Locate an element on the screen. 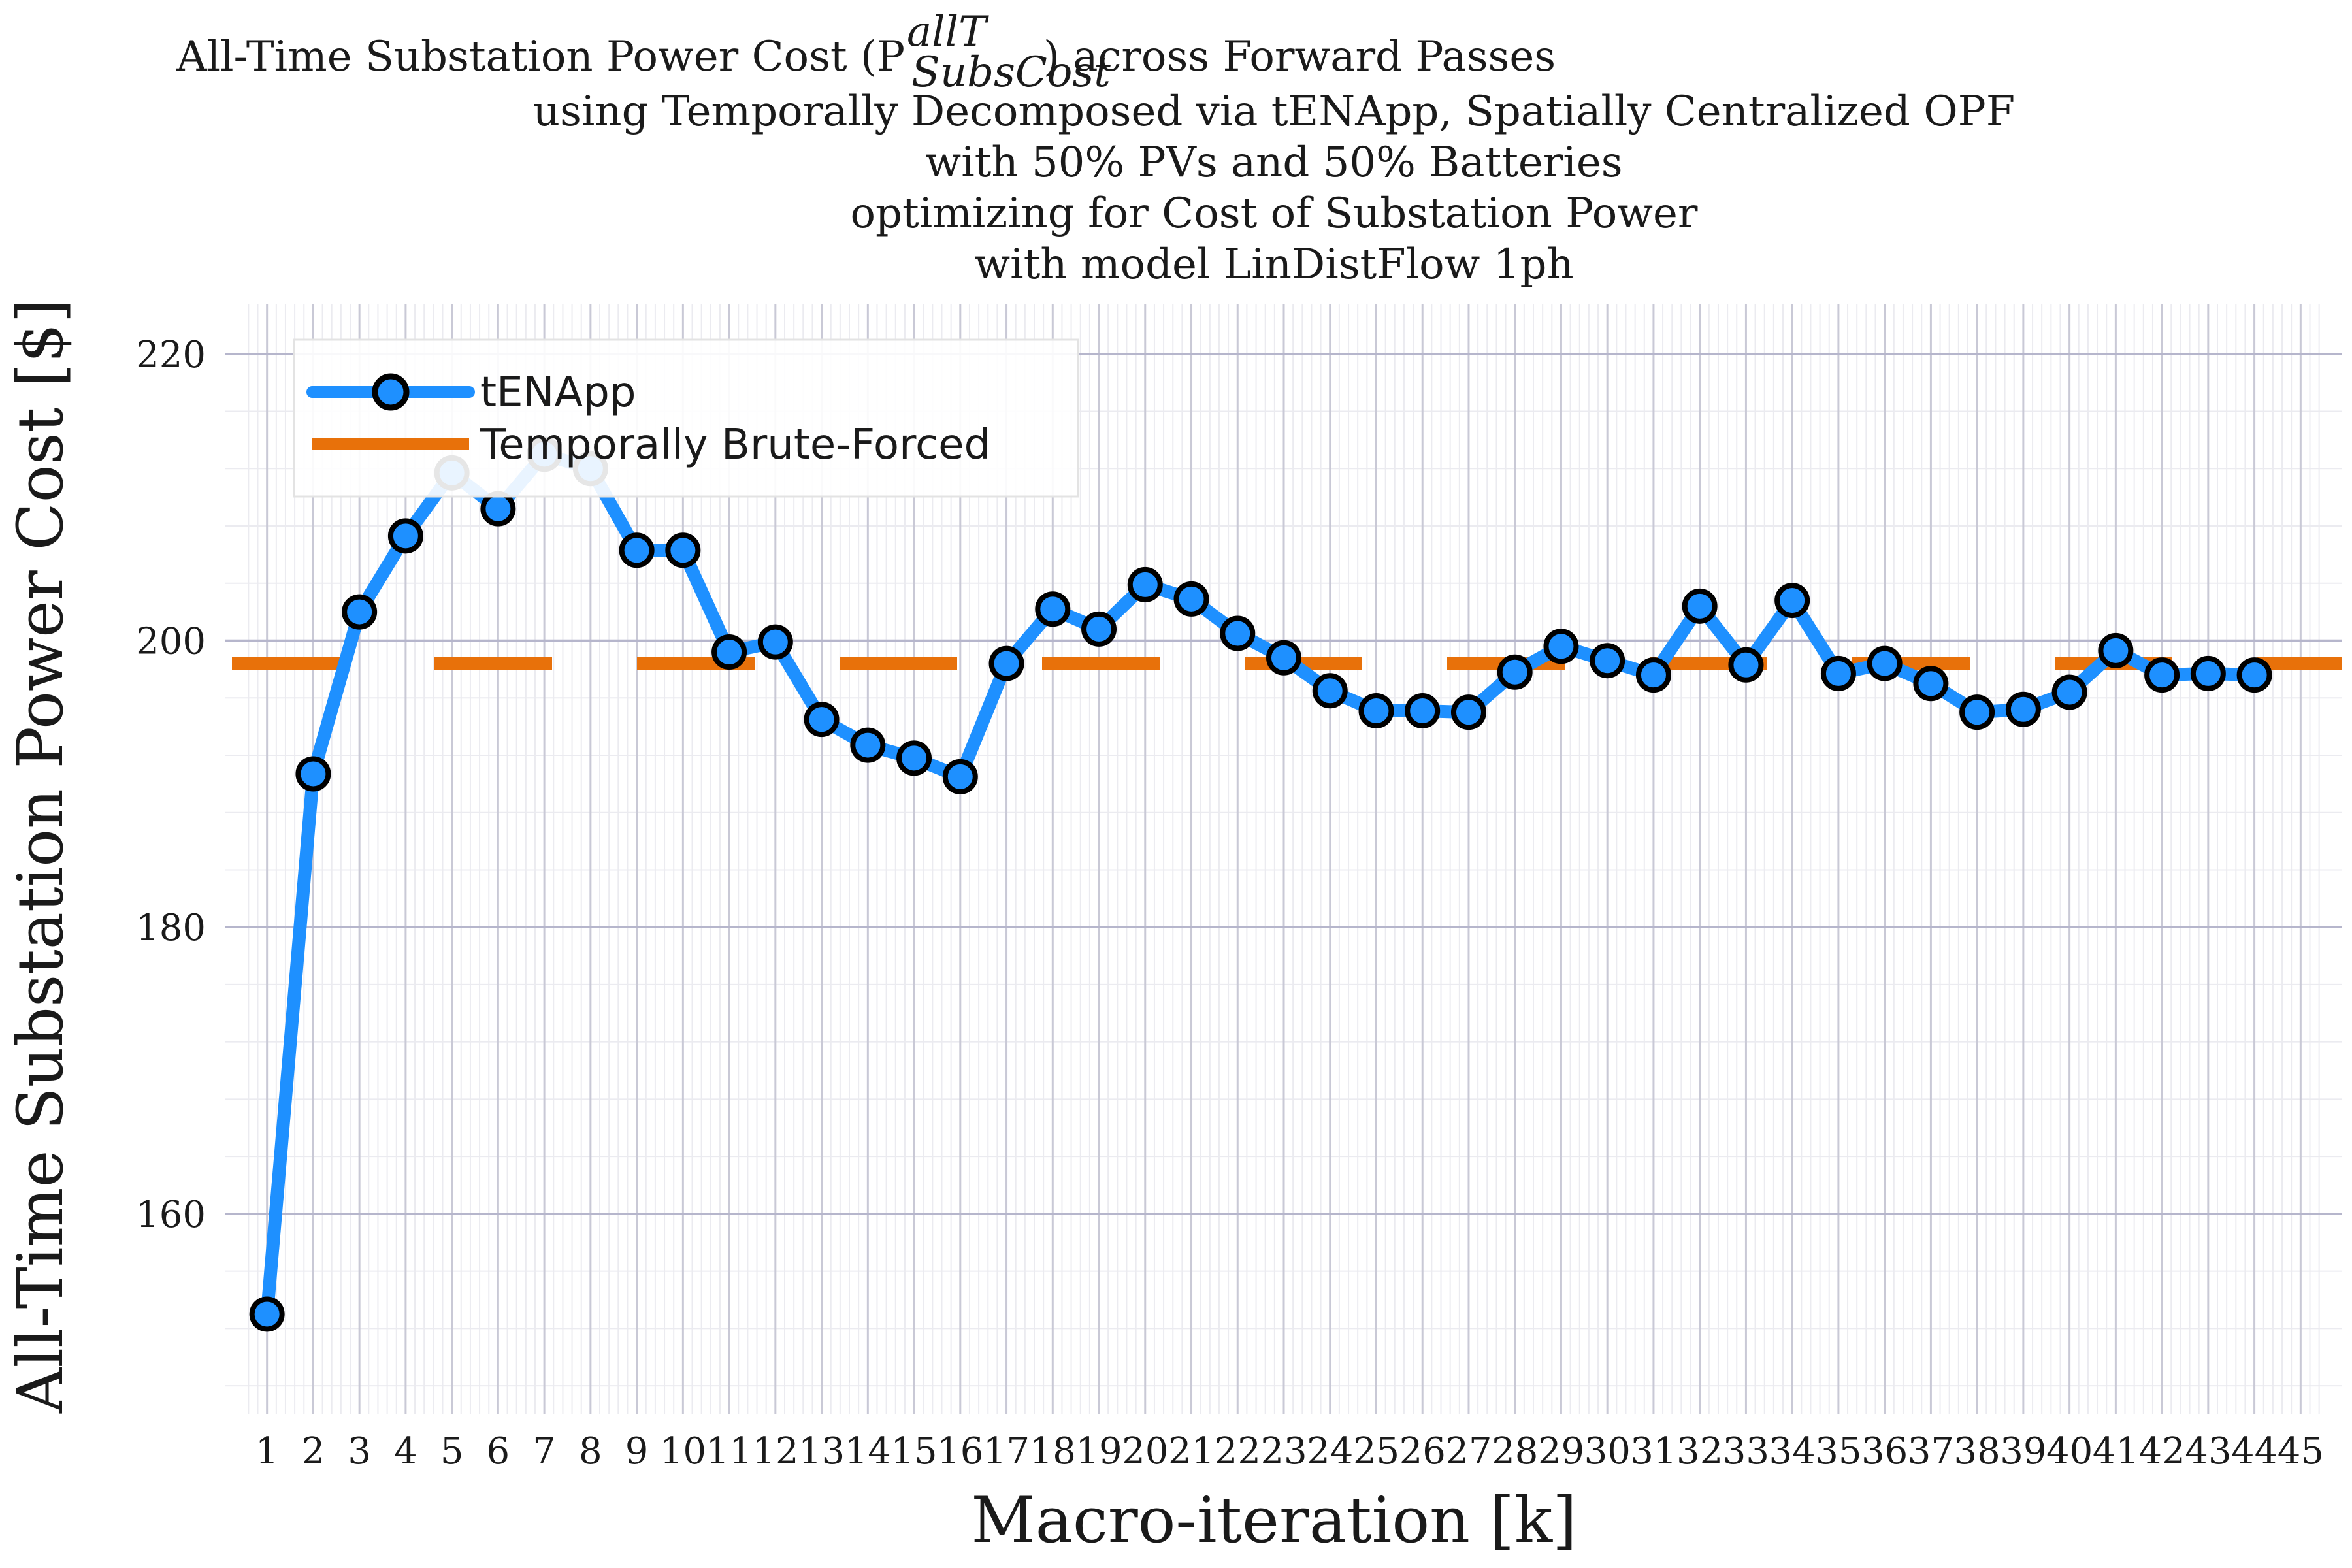 The image size is (2352, 1568). x-tick-label: 19 is located at coordinates (1098, 1451).